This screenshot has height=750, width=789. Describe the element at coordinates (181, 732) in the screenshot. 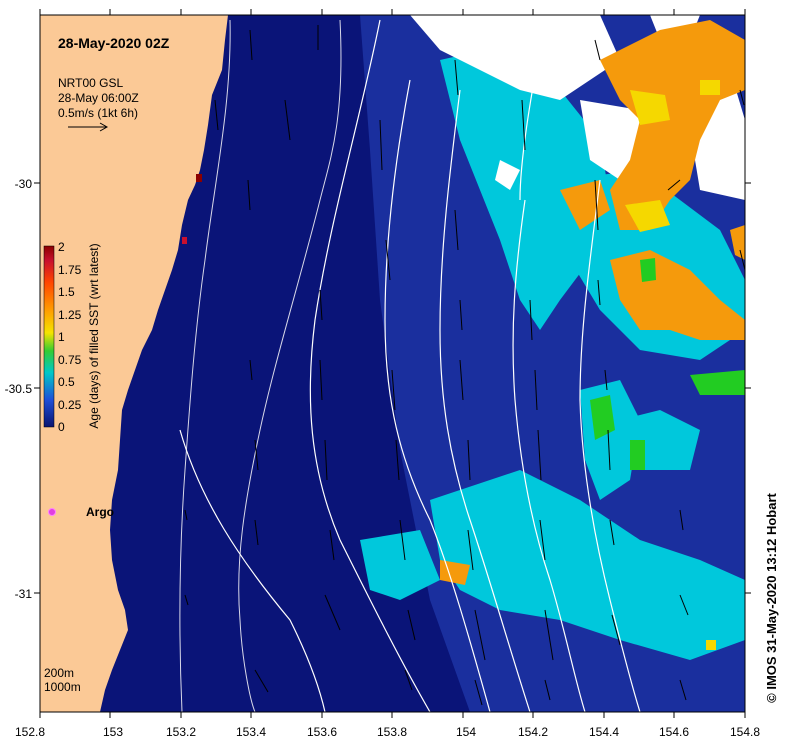

I see `x-tick-label: 153.2` at that location.